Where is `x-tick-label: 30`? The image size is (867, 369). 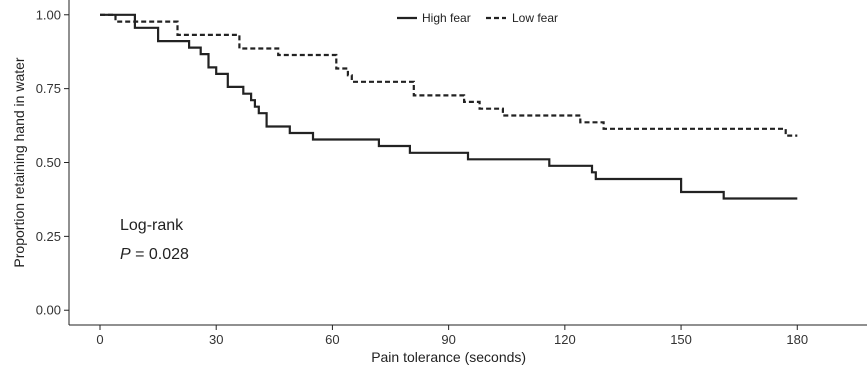
x-tick-label: 30 is located at coordinates (216, 339).